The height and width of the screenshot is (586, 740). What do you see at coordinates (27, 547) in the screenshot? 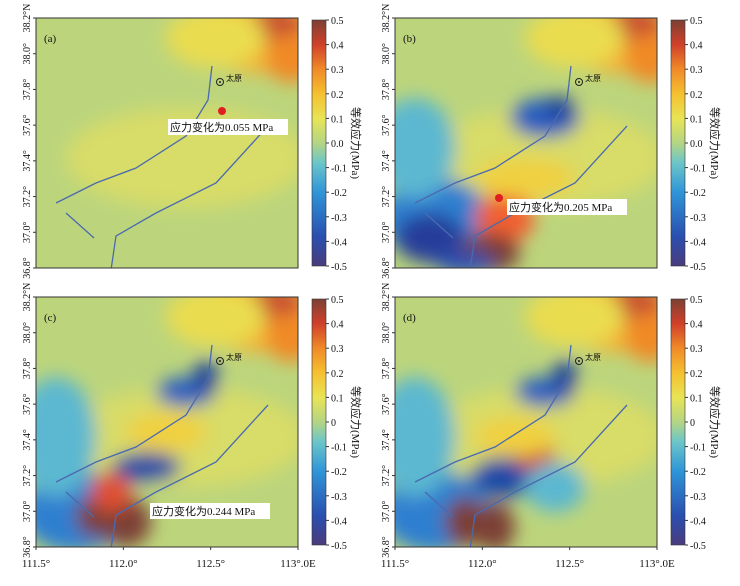
I see `lat-tick-label: 36.8°` at bounding box center [27, 547].